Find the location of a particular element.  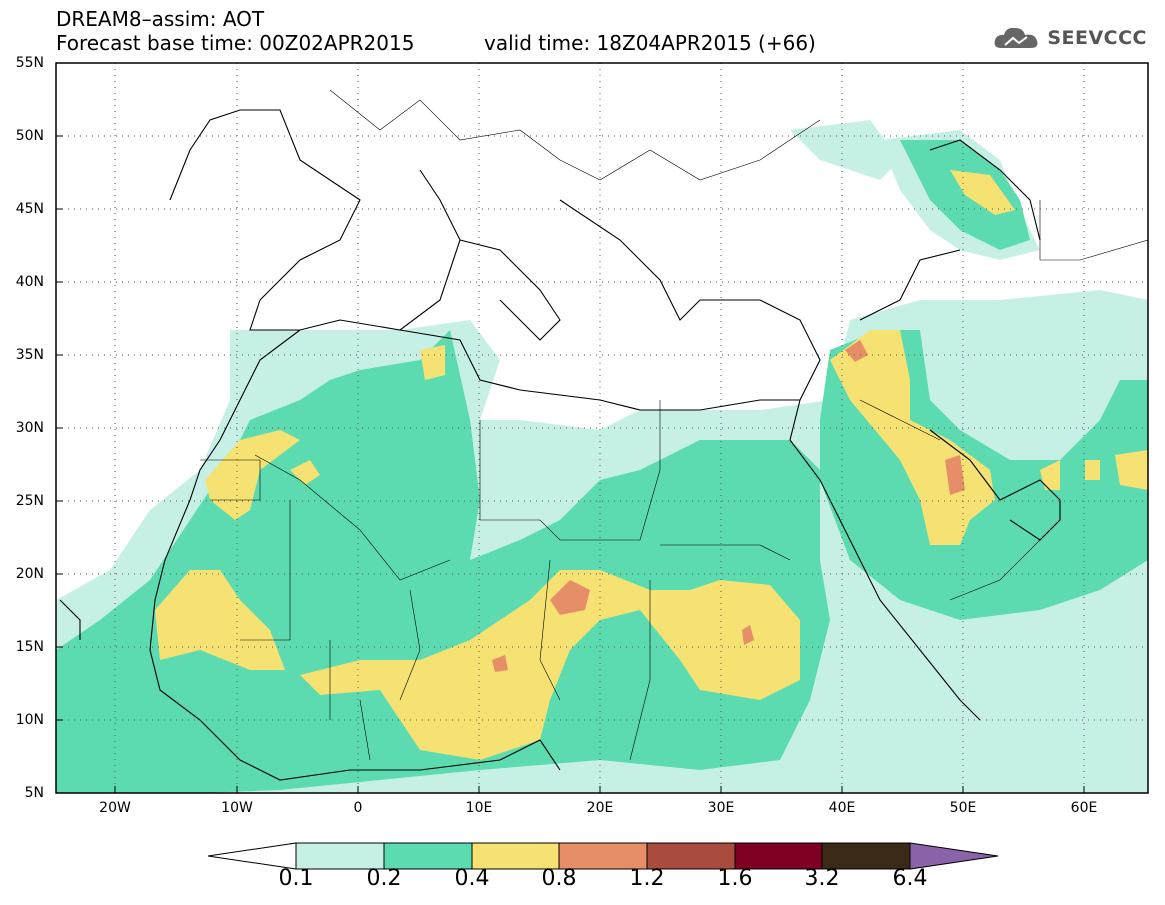

colorbar-label-0-1: 0.1 is located at coordinates (296, 878).